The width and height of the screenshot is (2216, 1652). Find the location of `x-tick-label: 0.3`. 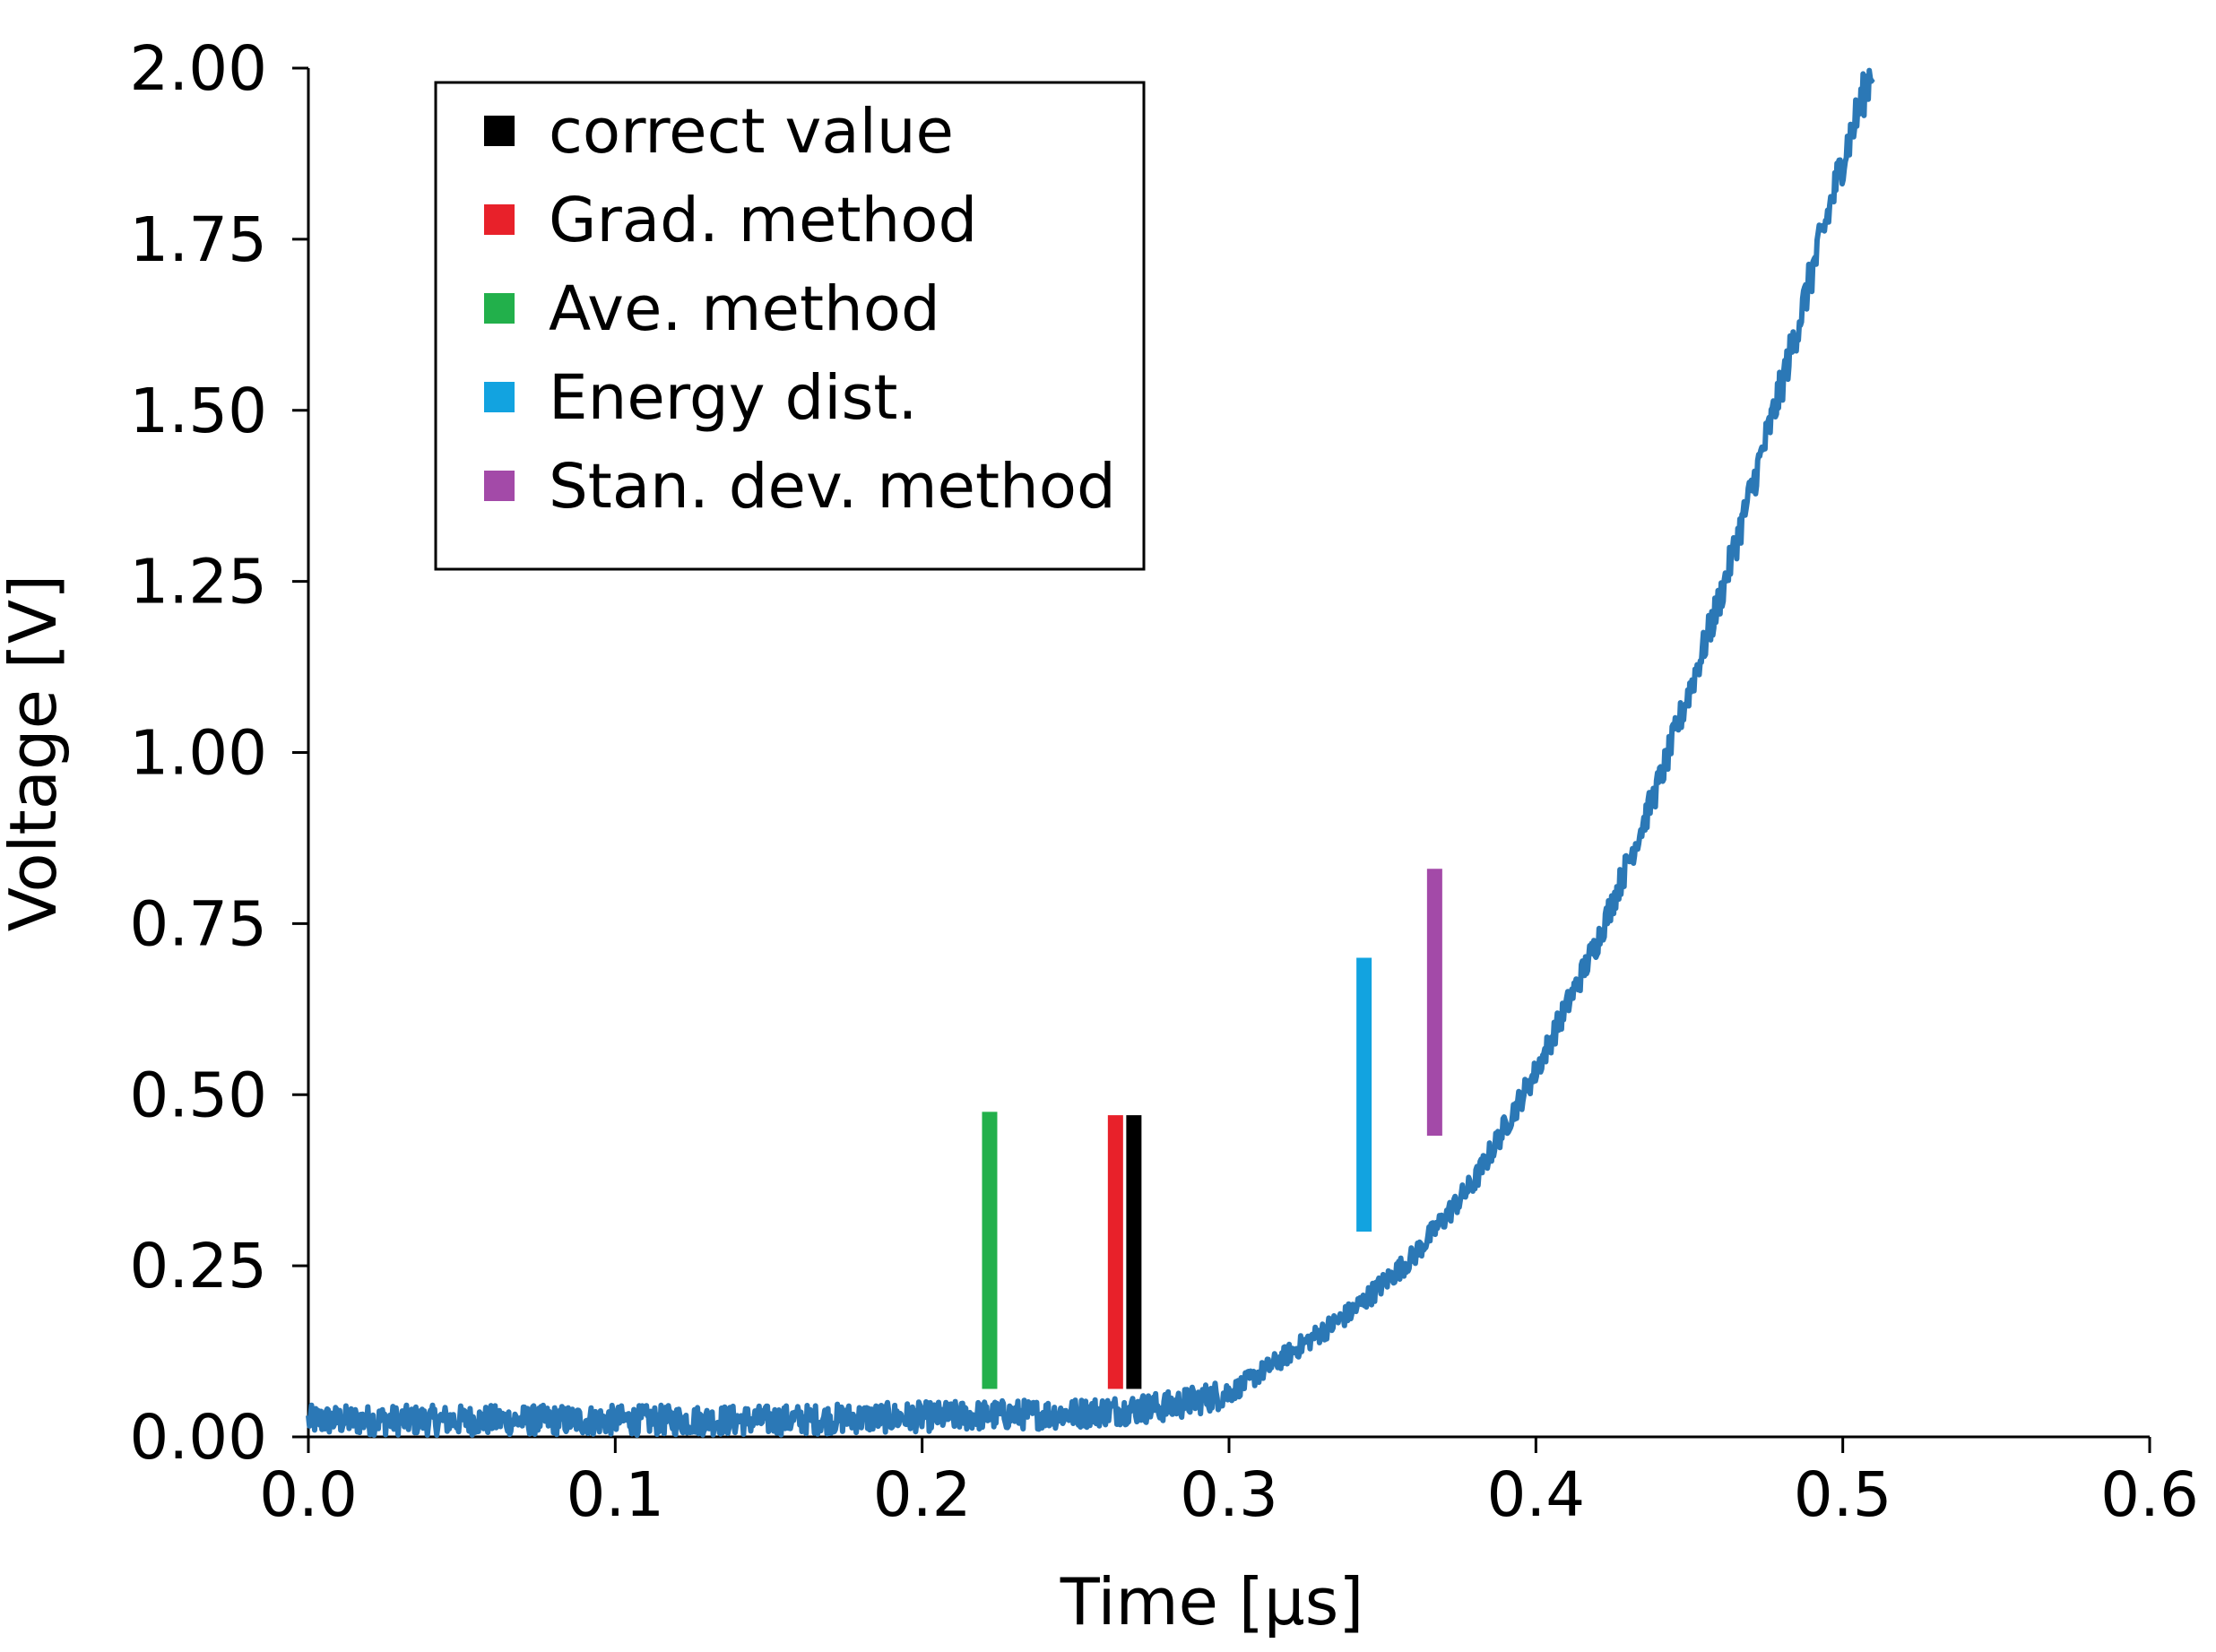

x-tick-label: 0.3 is located at coordinates (1229, 1495).